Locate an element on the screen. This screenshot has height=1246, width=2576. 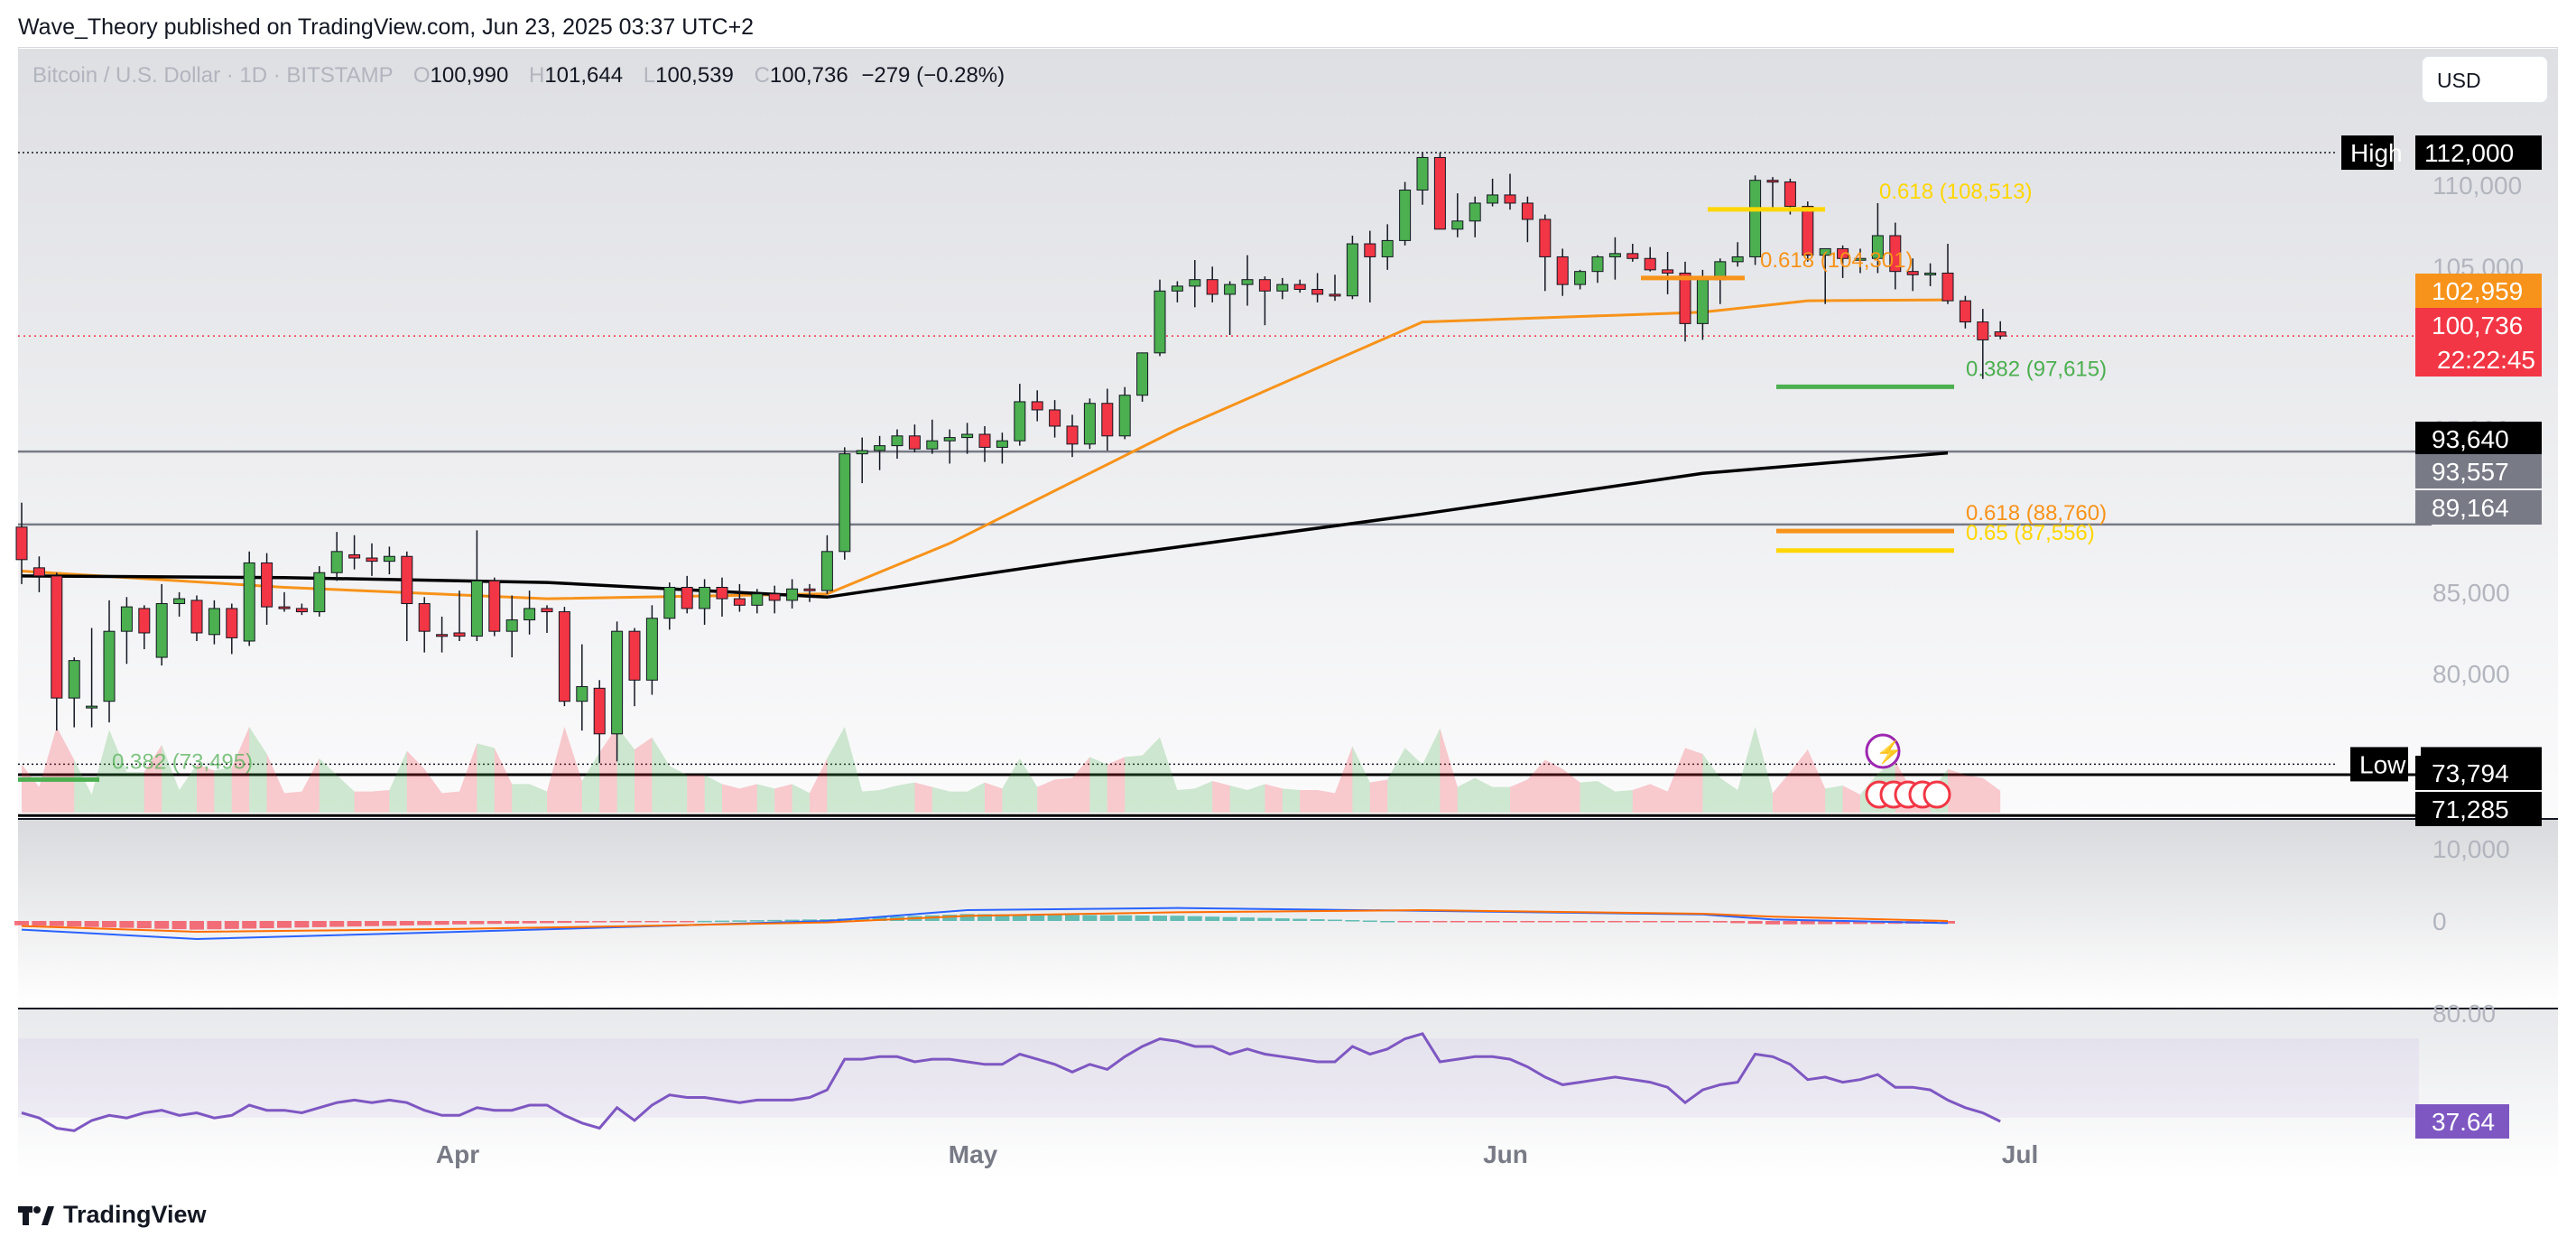
rsi-pane-background is located at coordinates (1288, 1094).